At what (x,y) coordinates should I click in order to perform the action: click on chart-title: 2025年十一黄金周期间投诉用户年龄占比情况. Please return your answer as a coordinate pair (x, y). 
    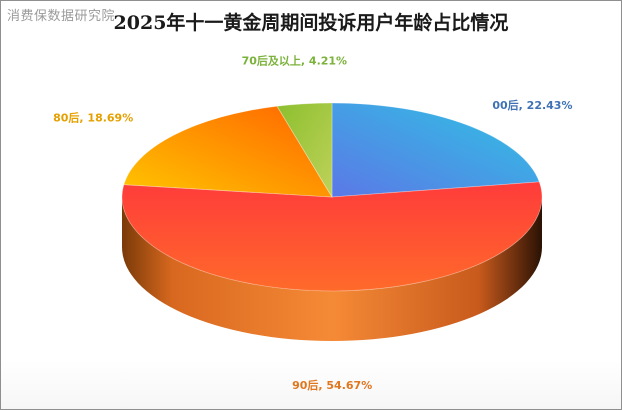
    Looking at the image, I should click on (311, 23).